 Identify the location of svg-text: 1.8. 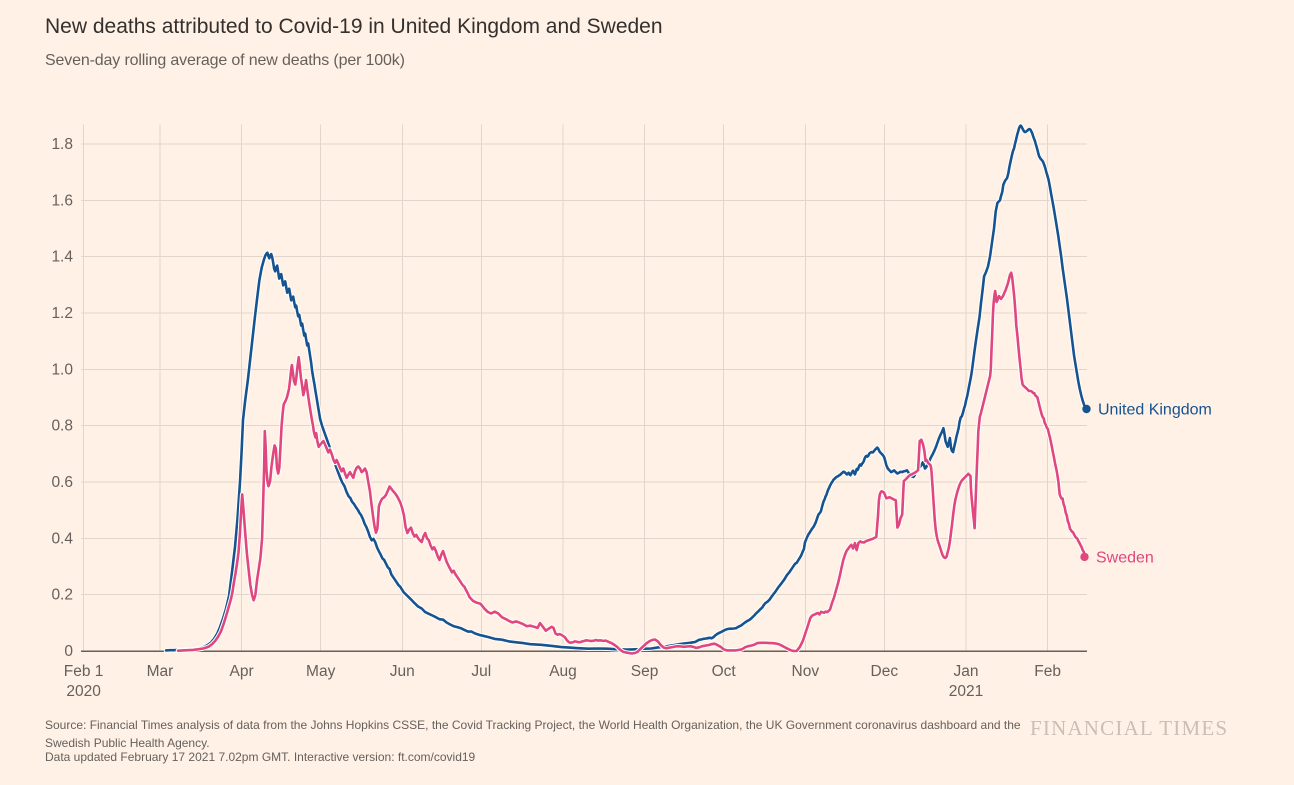
(62, 144).